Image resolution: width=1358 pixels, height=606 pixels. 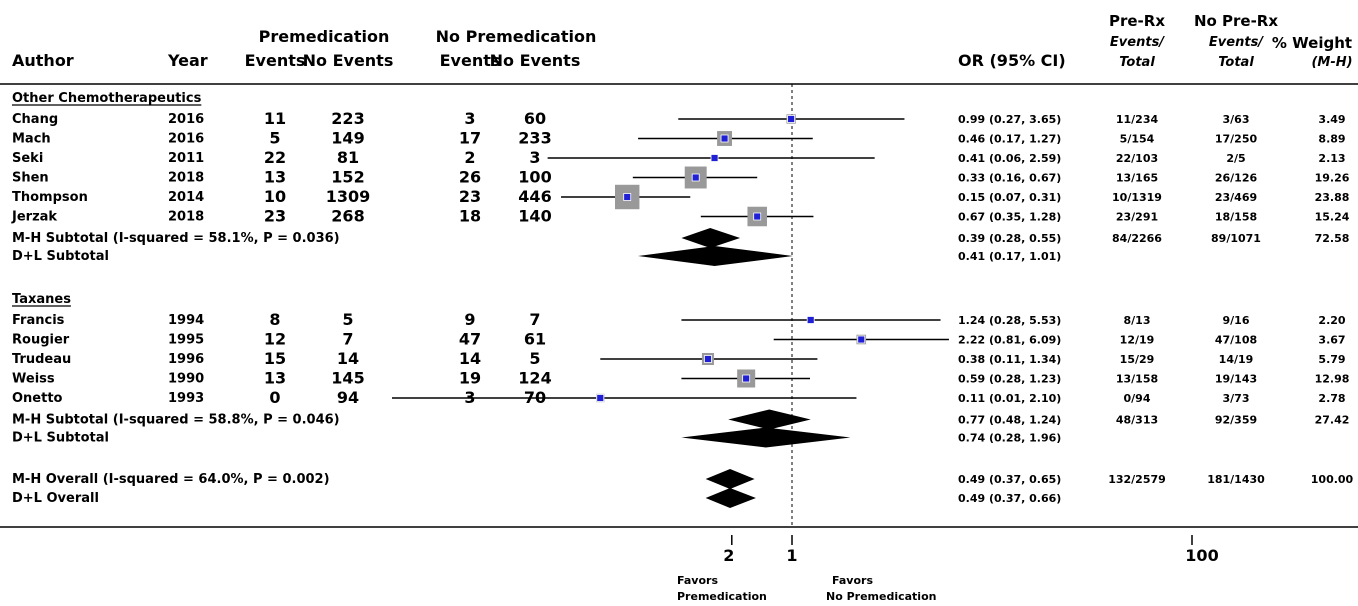 What do you see at coordinates (186, 178) in the screenshot?
I see `study-year-group-1-study-4: 2018` at bounding box center [186, 178].